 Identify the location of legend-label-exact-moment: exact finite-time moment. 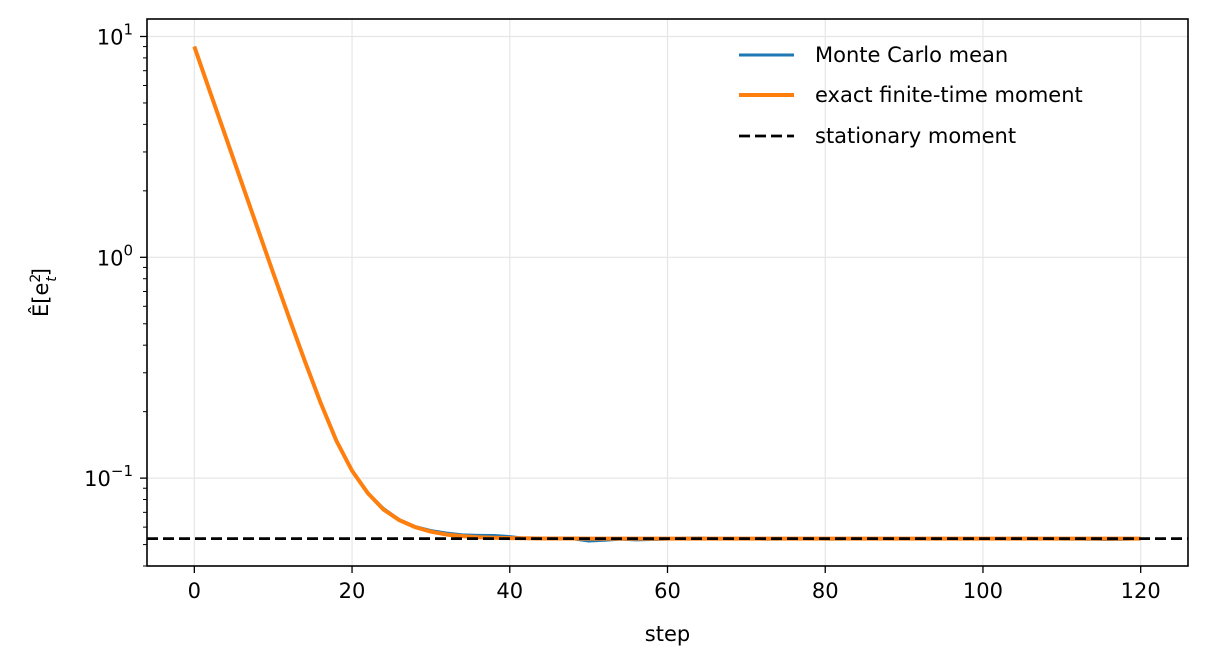
(949, 95).